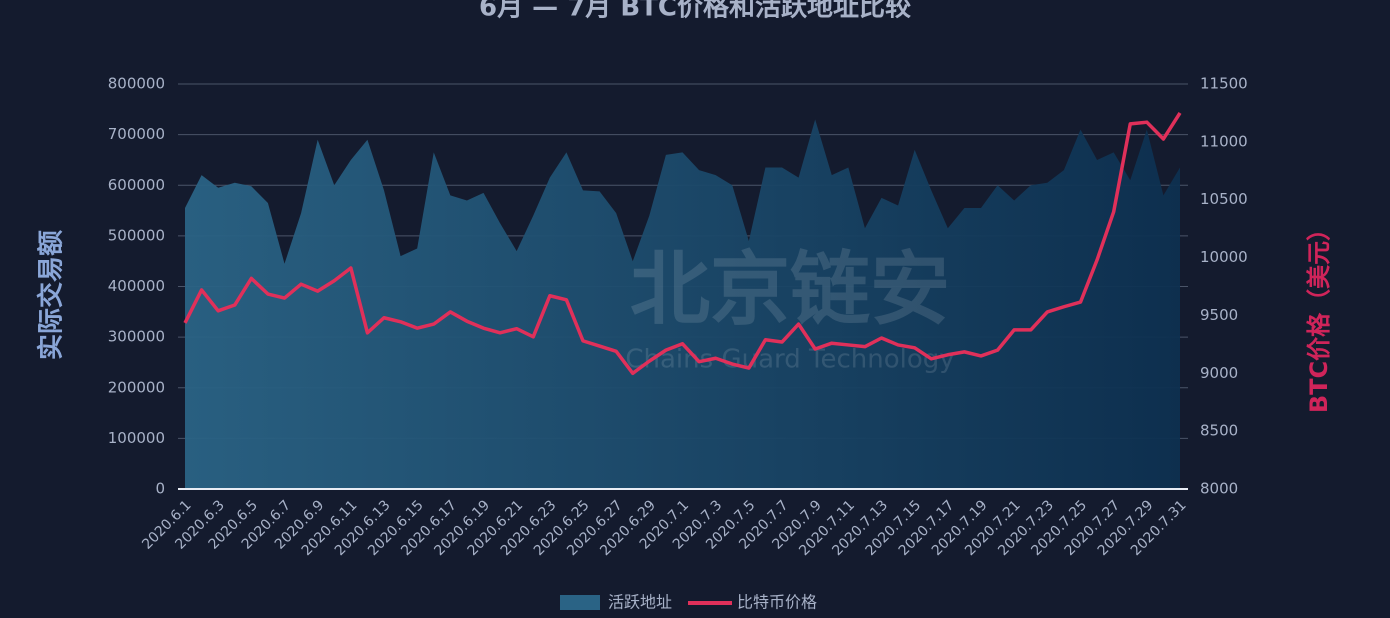 The height and width of the screenshot is (618, 1390). Describe the element at coordinates (789, 360) in the screenshot. I see `watermark: Chains Guard Technology` at that location.